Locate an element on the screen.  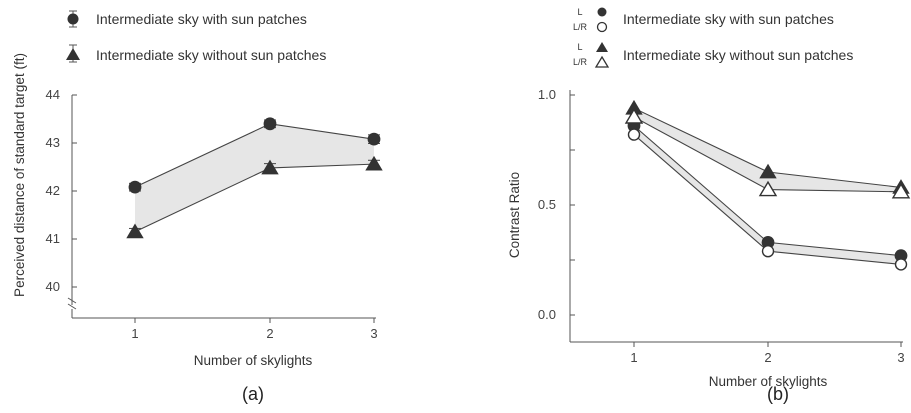
legend-triangle-open-icon is located at coordinates (602, 61).